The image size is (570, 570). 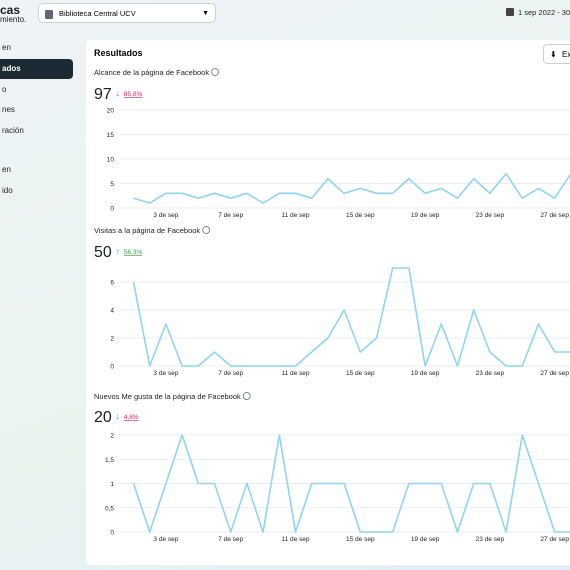 I want to click on export-label: Exp, so click(x=566, y=54).